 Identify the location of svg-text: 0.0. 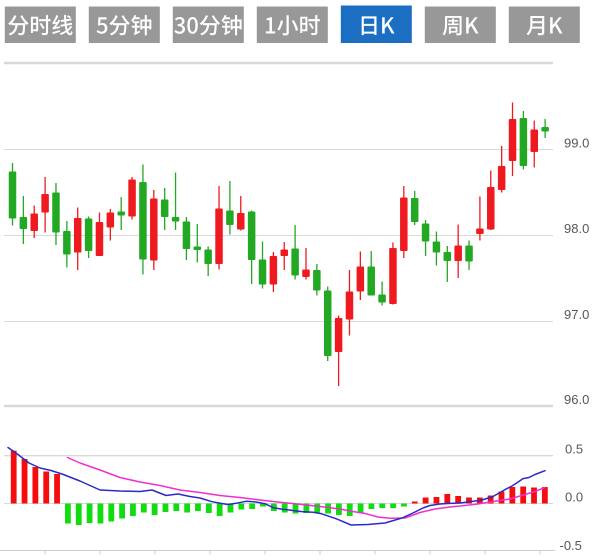
(574, 497).